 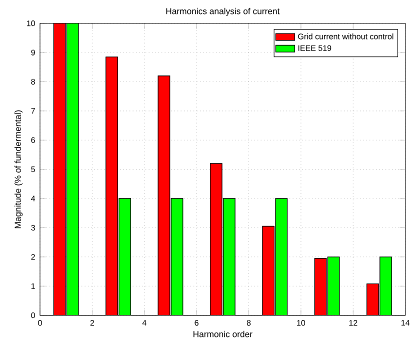 I want to click on chart-title: Harmonics analysis of current, so click(x=223, y=12).